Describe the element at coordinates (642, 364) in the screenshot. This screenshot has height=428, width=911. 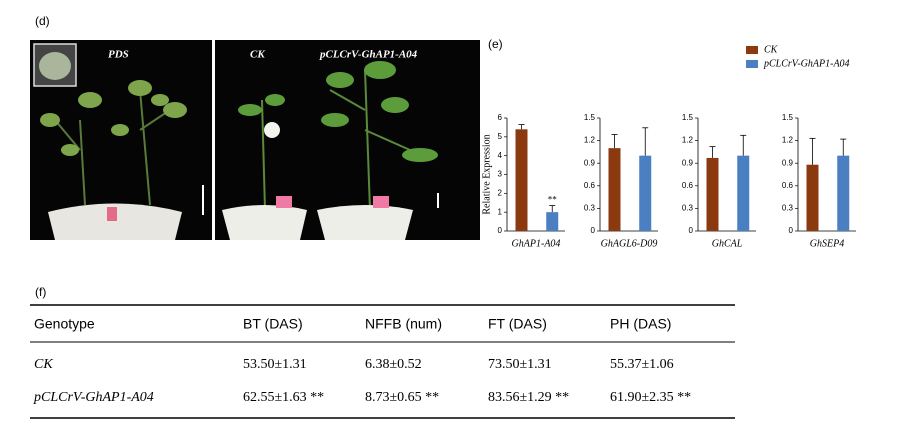
I see `table-cell: 55.37±1.06` at that location.